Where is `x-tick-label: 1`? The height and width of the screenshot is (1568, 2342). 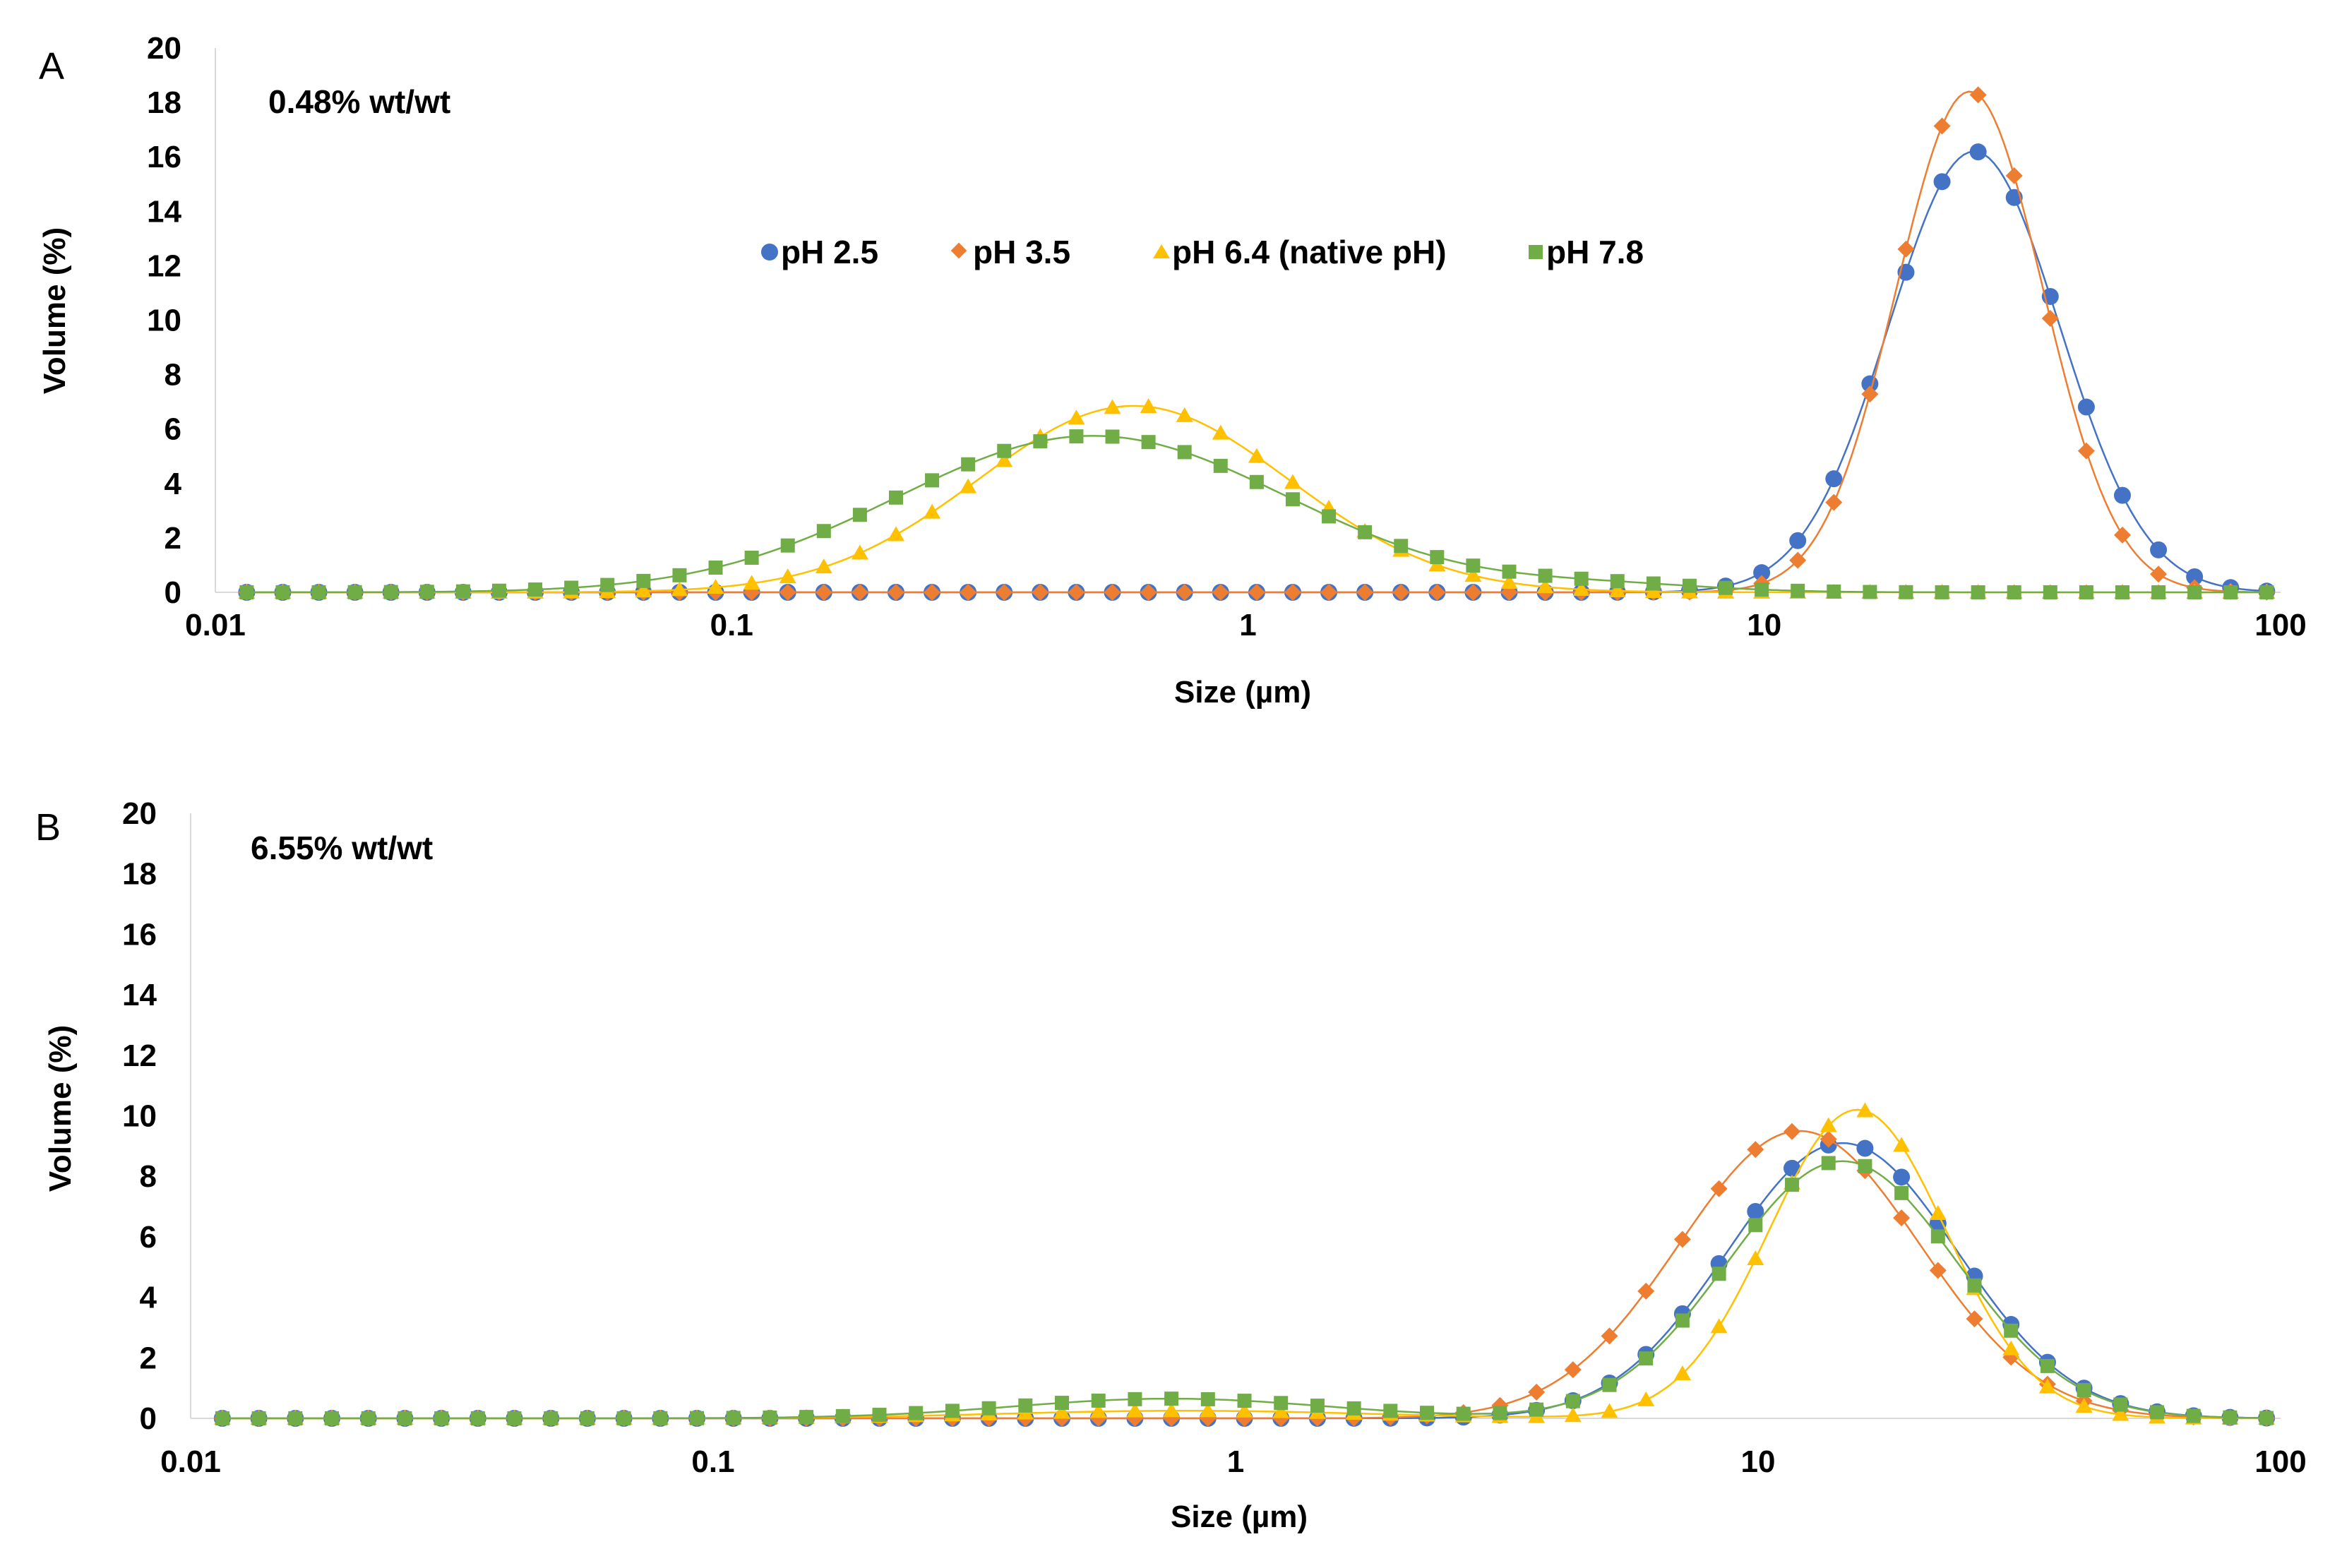 x-tick-label: 1 is located at coordinates (1235, 1461).